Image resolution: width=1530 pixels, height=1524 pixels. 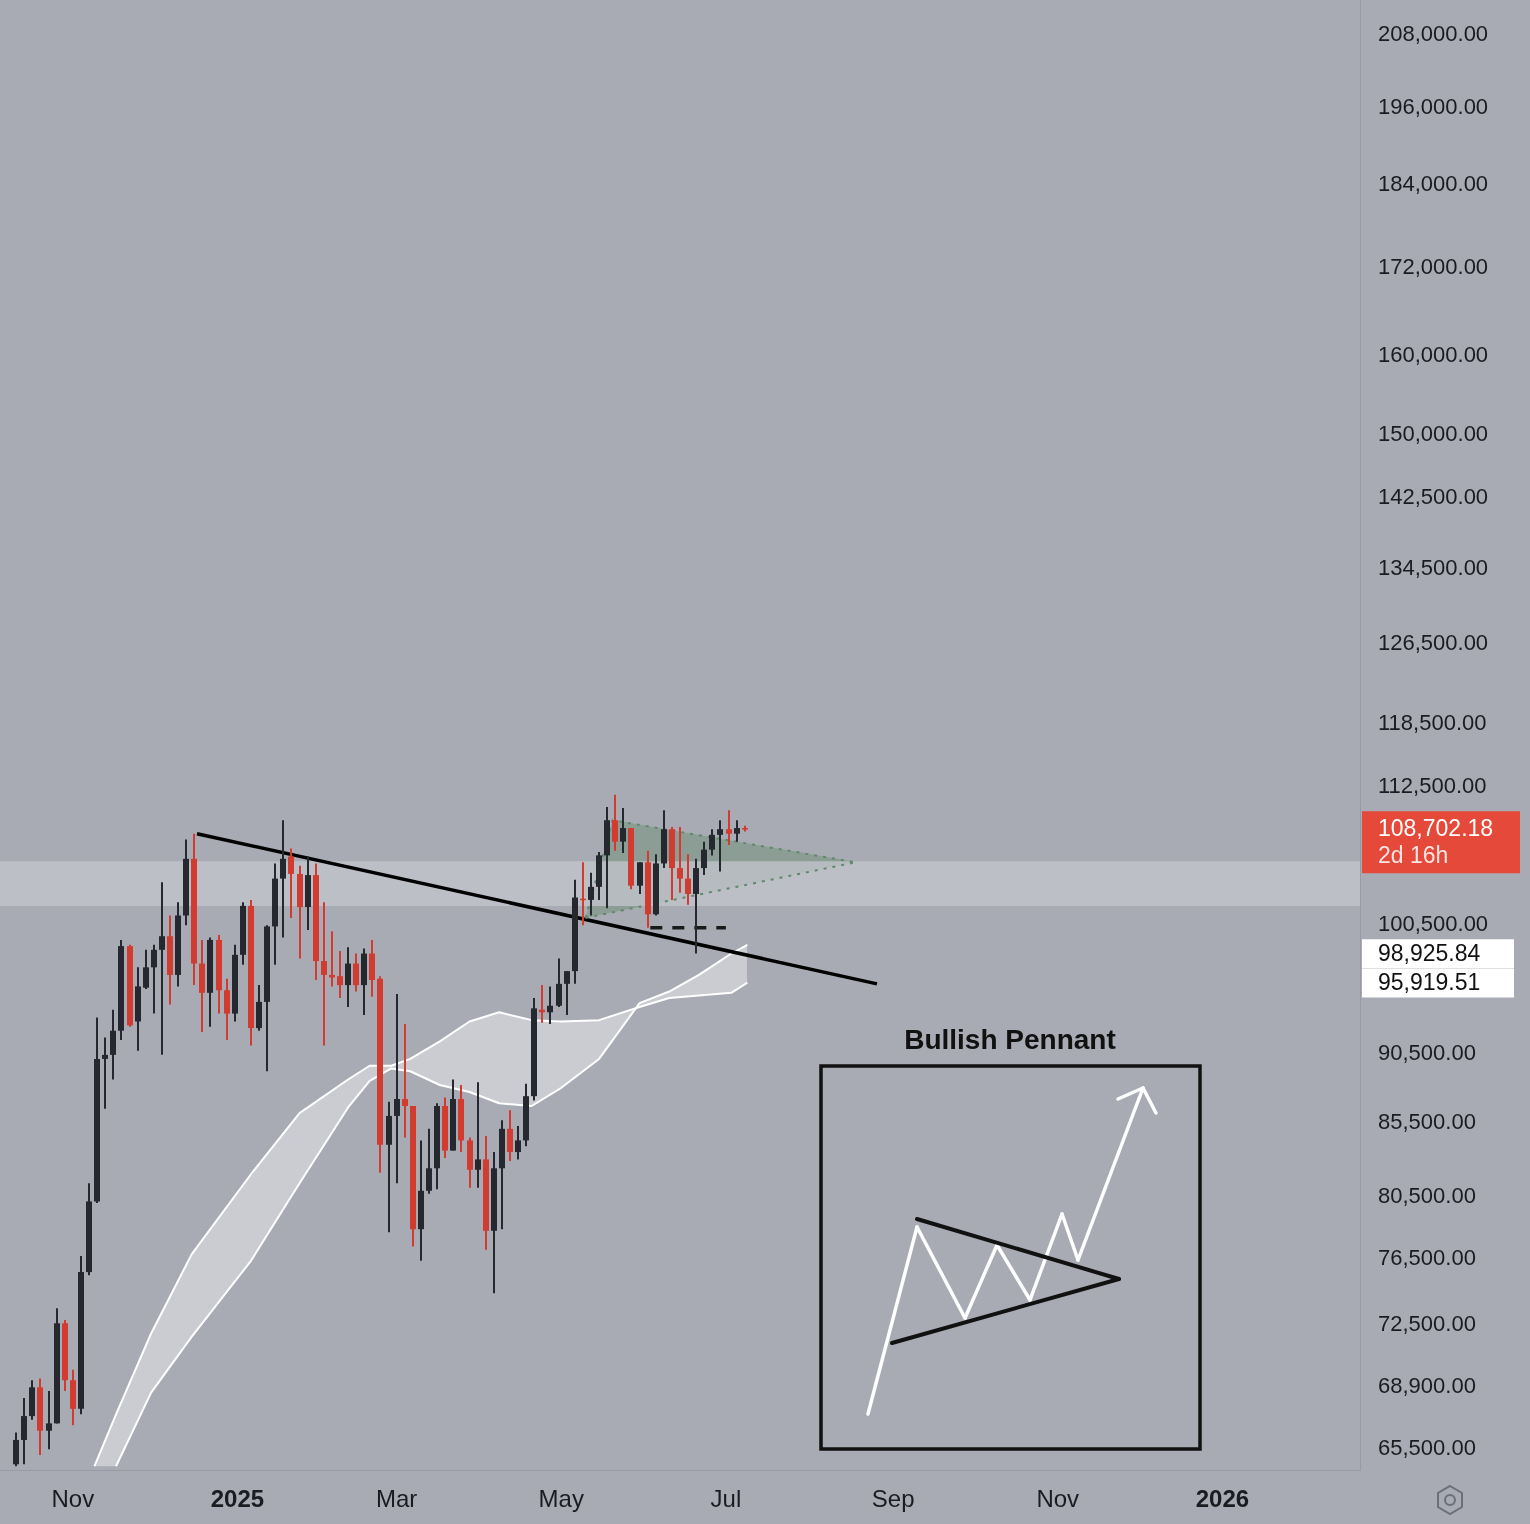 What do you see at coordinates (1427, 1258) in the screenshot?
I see `y-tick-label: 76,500.00` at bounding box center [1427, 1258].